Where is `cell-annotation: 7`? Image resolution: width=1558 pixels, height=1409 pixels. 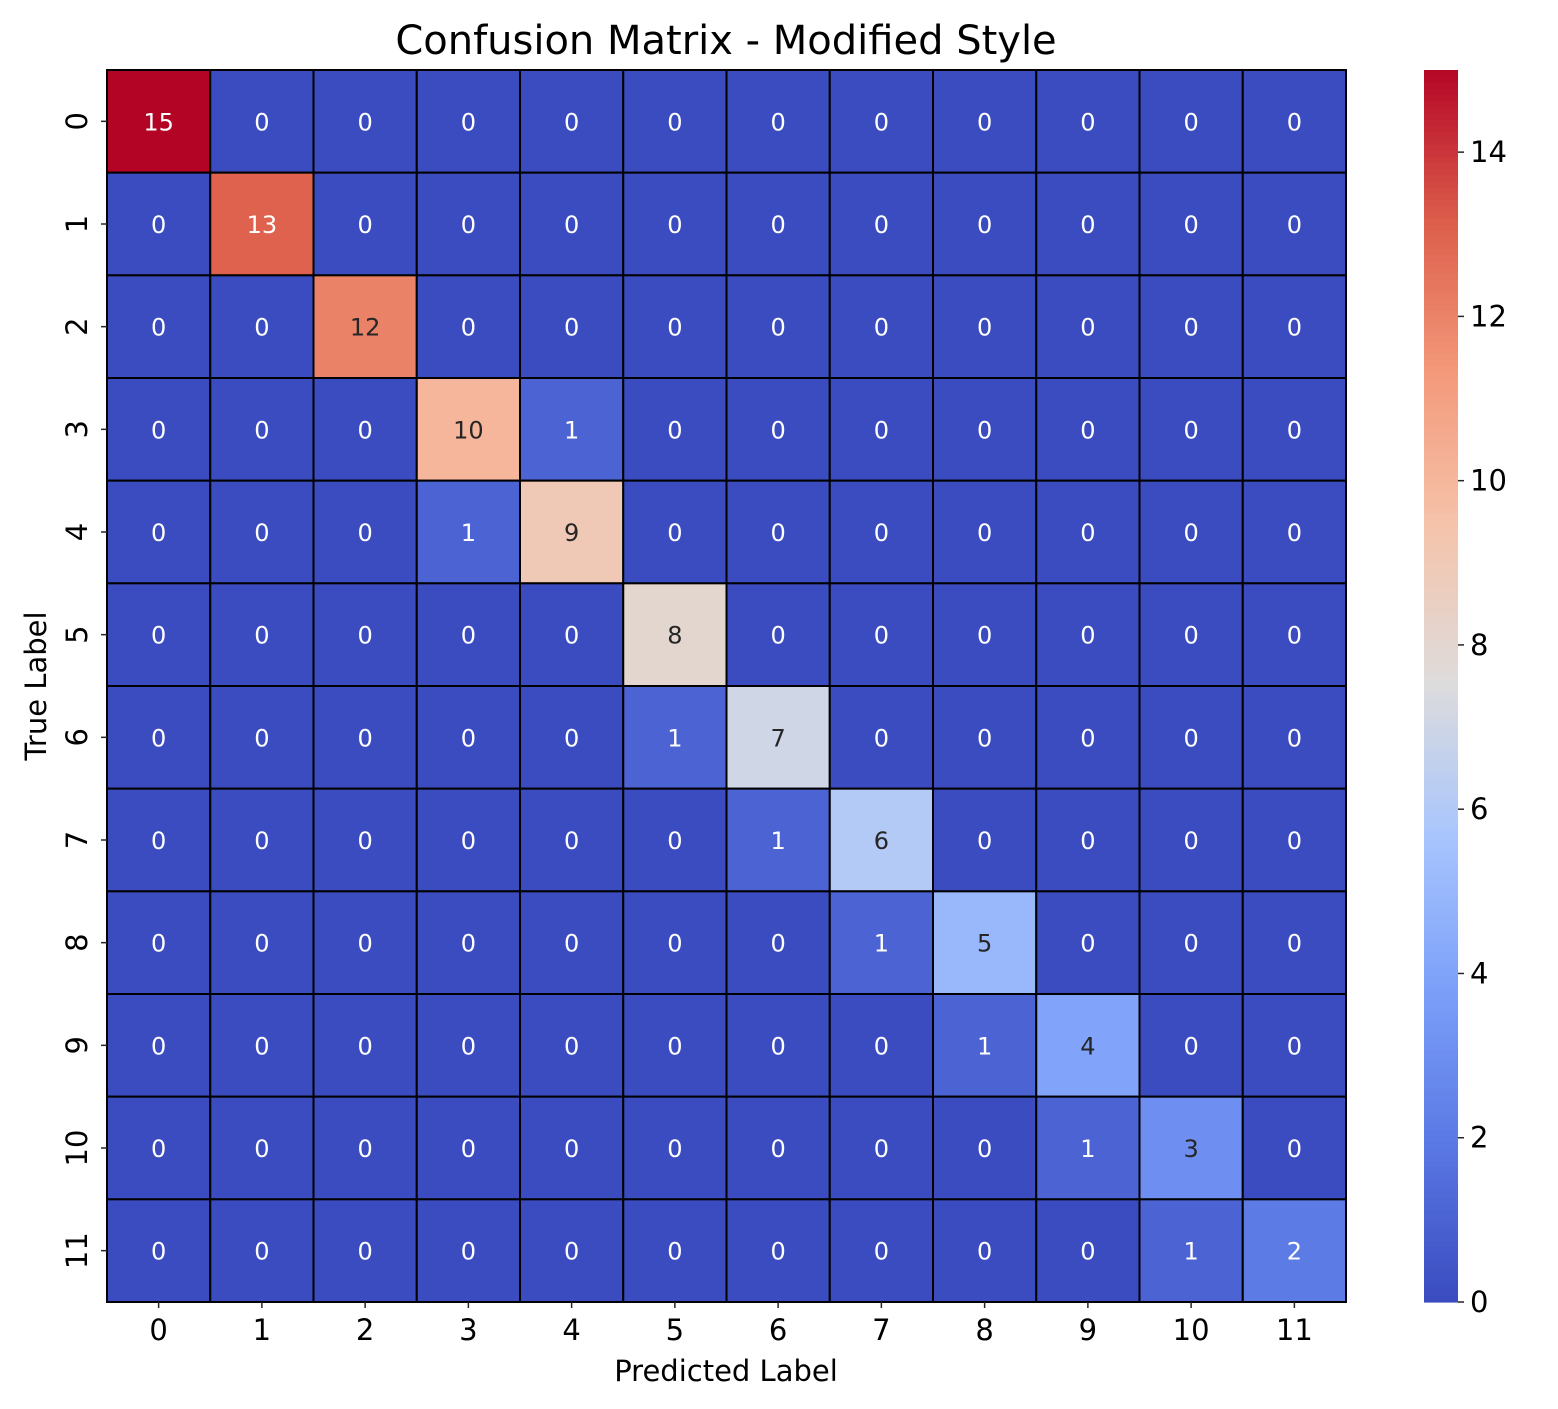
cell-annotation: 7 is located at coordinates (777, 738).